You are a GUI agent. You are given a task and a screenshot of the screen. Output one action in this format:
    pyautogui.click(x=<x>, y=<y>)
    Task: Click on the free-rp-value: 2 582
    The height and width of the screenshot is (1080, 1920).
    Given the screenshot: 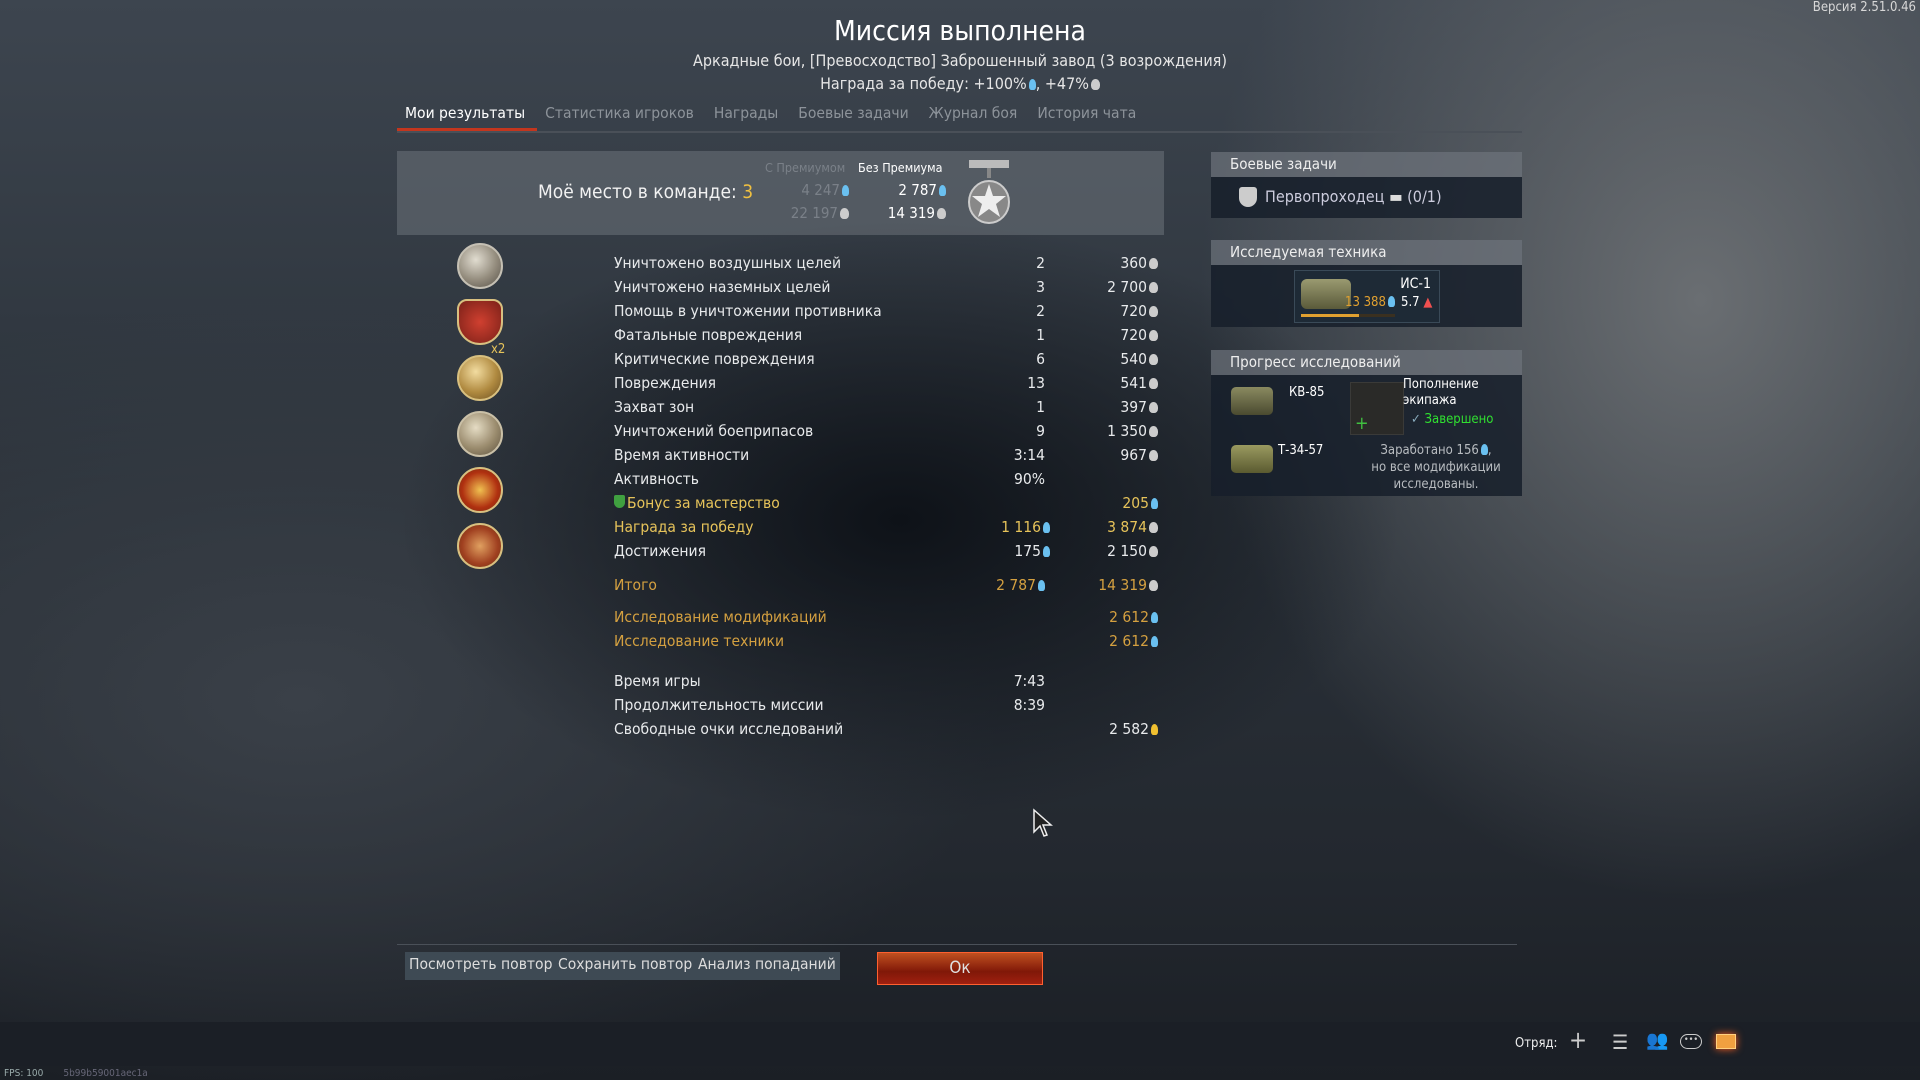 What is the action you would take?
    pyautogui.click(x=1129, y=729)
    